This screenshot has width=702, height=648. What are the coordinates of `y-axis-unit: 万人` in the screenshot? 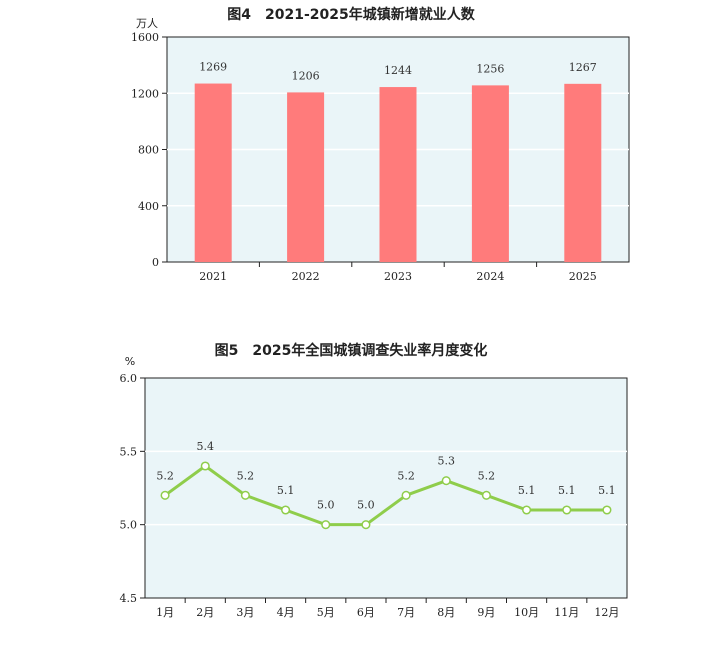 It's located at (147, 23).